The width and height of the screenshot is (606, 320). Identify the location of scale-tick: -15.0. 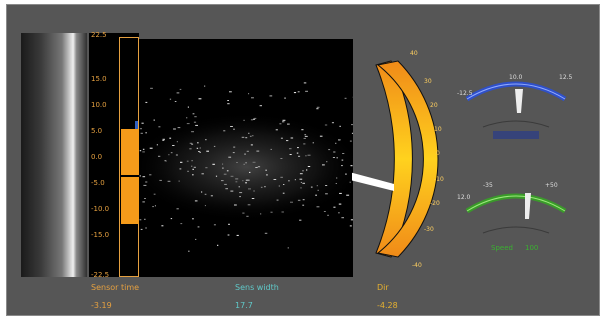
(100, 235).